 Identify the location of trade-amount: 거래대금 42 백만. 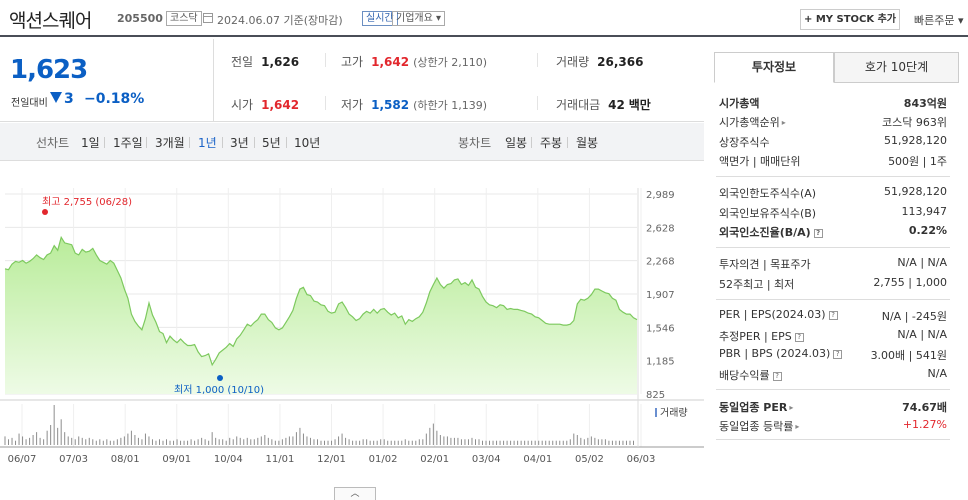
(603, 104).